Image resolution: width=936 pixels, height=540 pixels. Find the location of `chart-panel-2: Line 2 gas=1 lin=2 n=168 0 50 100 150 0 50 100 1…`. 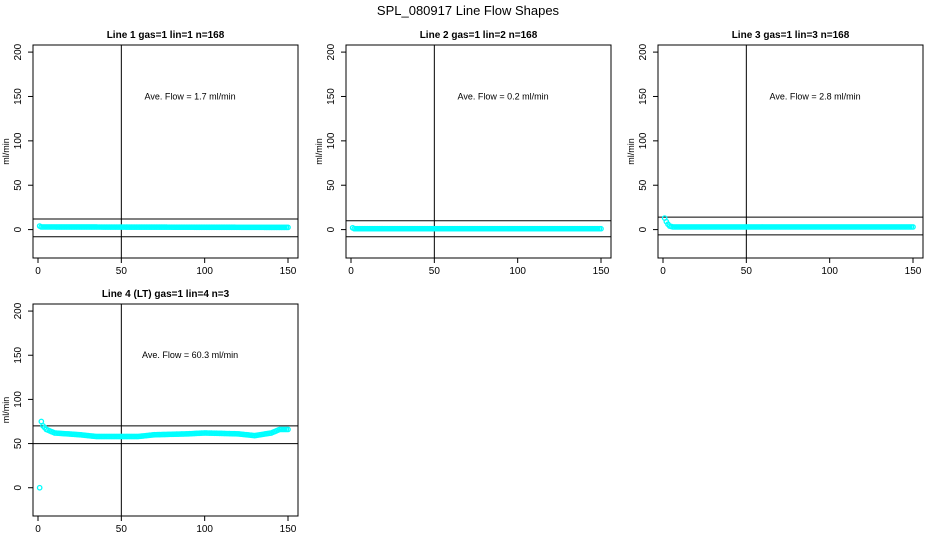

chart-panel-2: Line 2 gas=1 lin=2 n=168 0 50 100 150 0 50 100 1… is located at coordinates (463, 153).